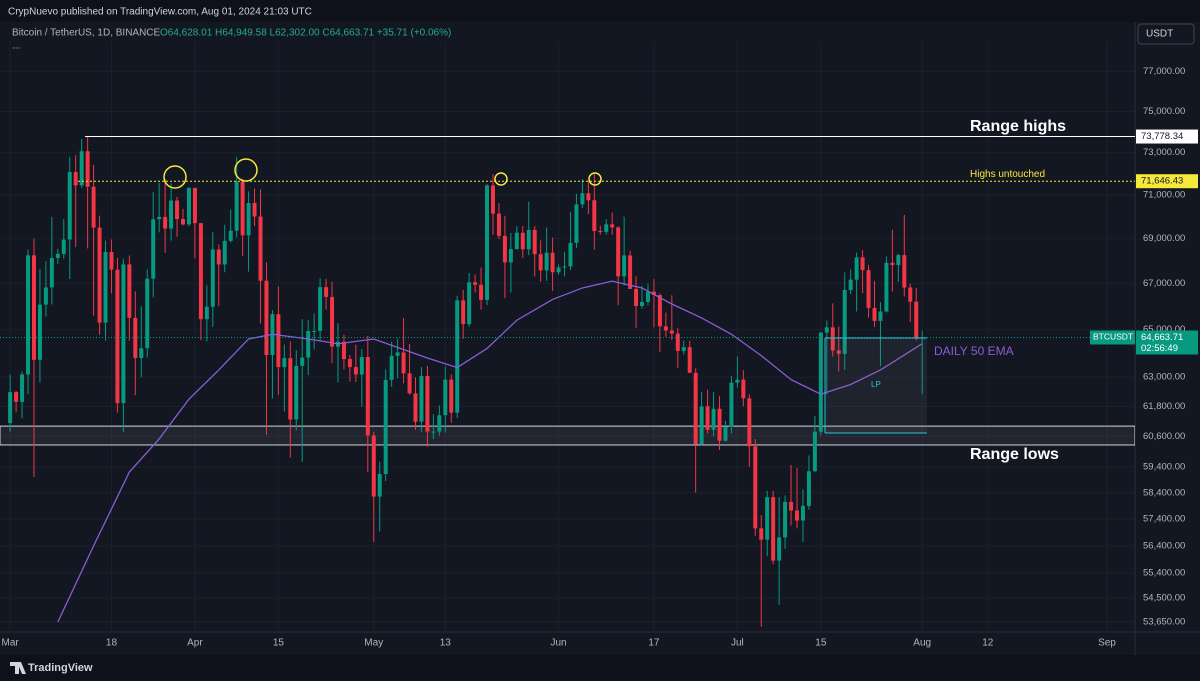 This screenshot has width=1200, height=681. What do you see at coordinates (373, 643) in the screenshot?
I see `x-tick-label: May` at bounding box center [373, 643].